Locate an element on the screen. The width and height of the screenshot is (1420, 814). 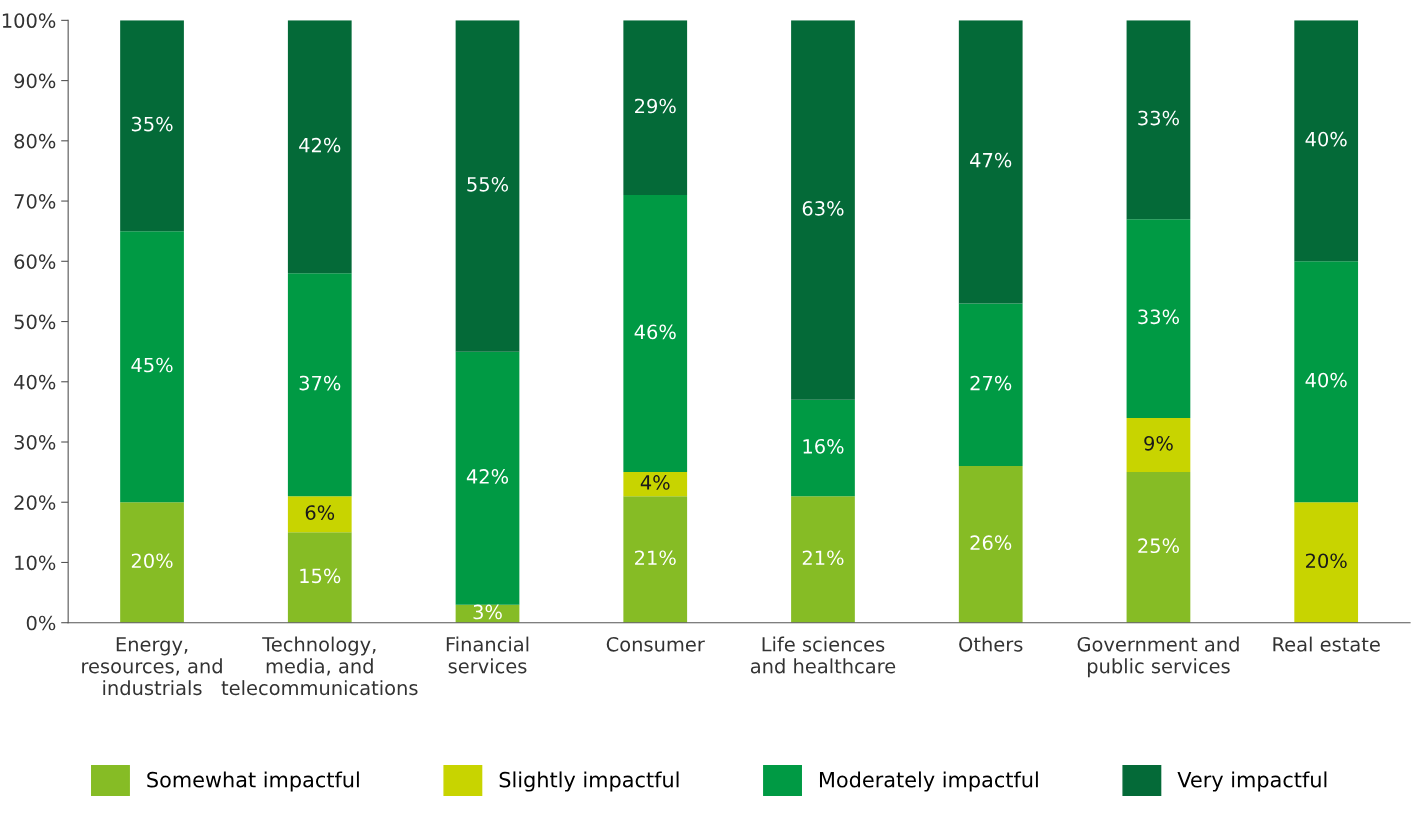
data-label: 47% is located at coordinates (991, 160).